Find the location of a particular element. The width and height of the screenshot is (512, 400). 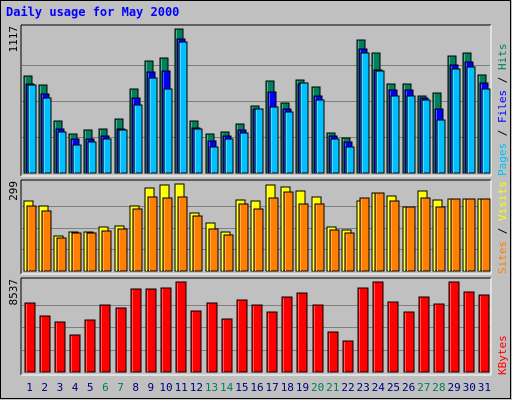

bar-kbytes-kbytes-day-30: KBytes 30: 7580 is located at coordinates (469, 332).